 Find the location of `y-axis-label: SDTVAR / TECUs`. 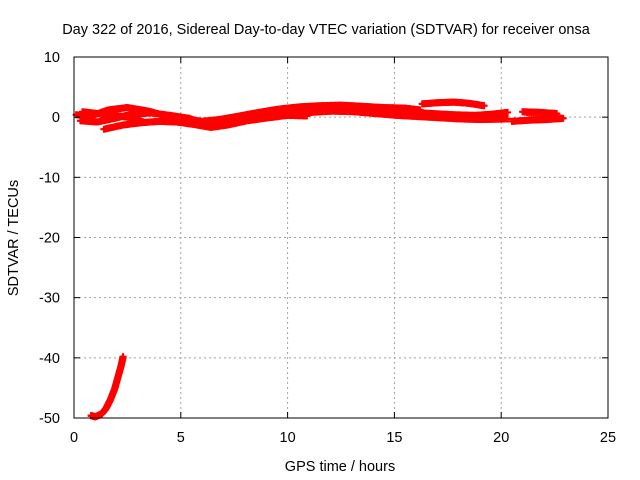

y-axis-label: SDTVAR / TECUs is located at coordinates (14, 238).